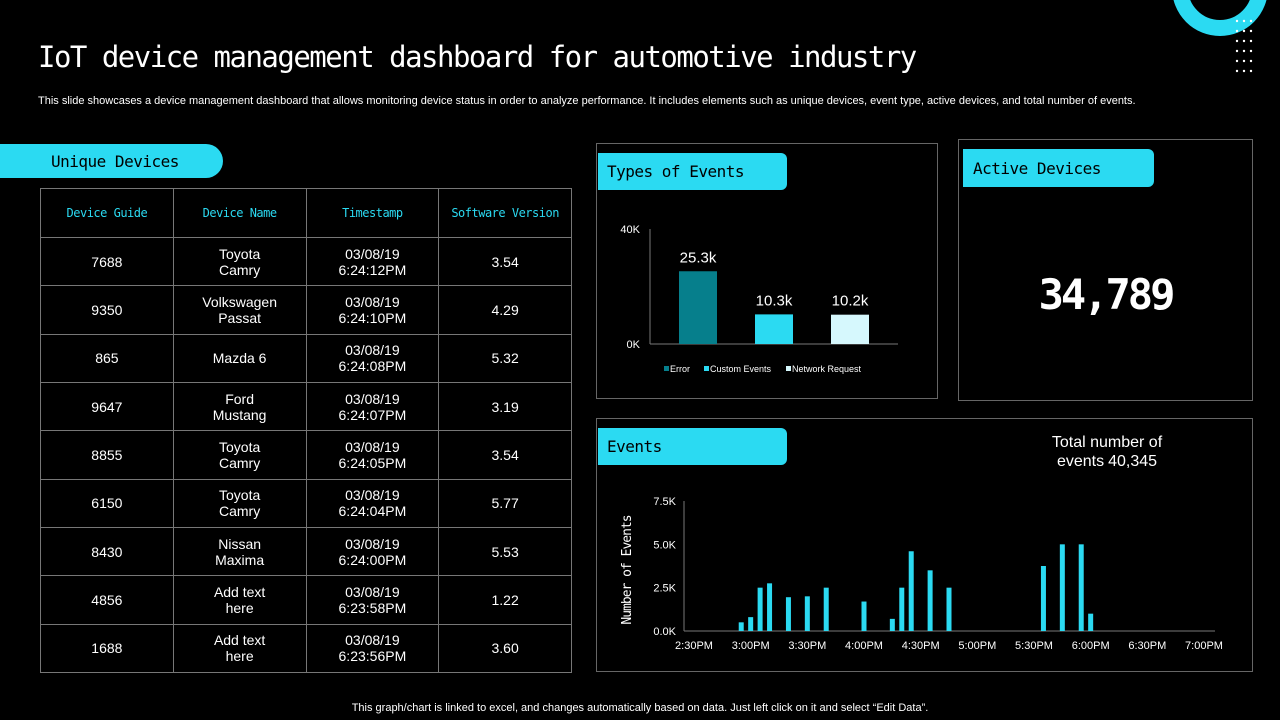  I want to click on table-row: 8855 Toyota Camry 03/08/19 6:24:05PM 3.54, so click(306, 455).